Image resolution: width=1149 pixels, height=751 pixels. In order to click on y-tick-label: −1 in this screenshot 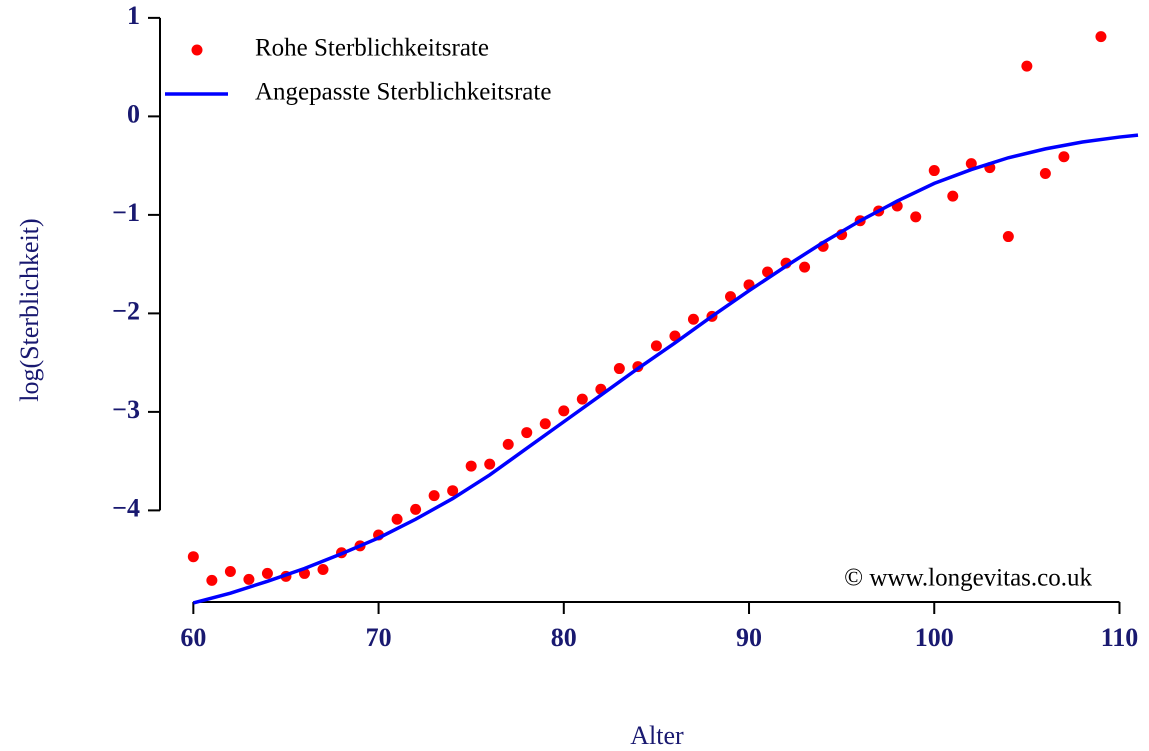, I will do `click(126, 212)`.